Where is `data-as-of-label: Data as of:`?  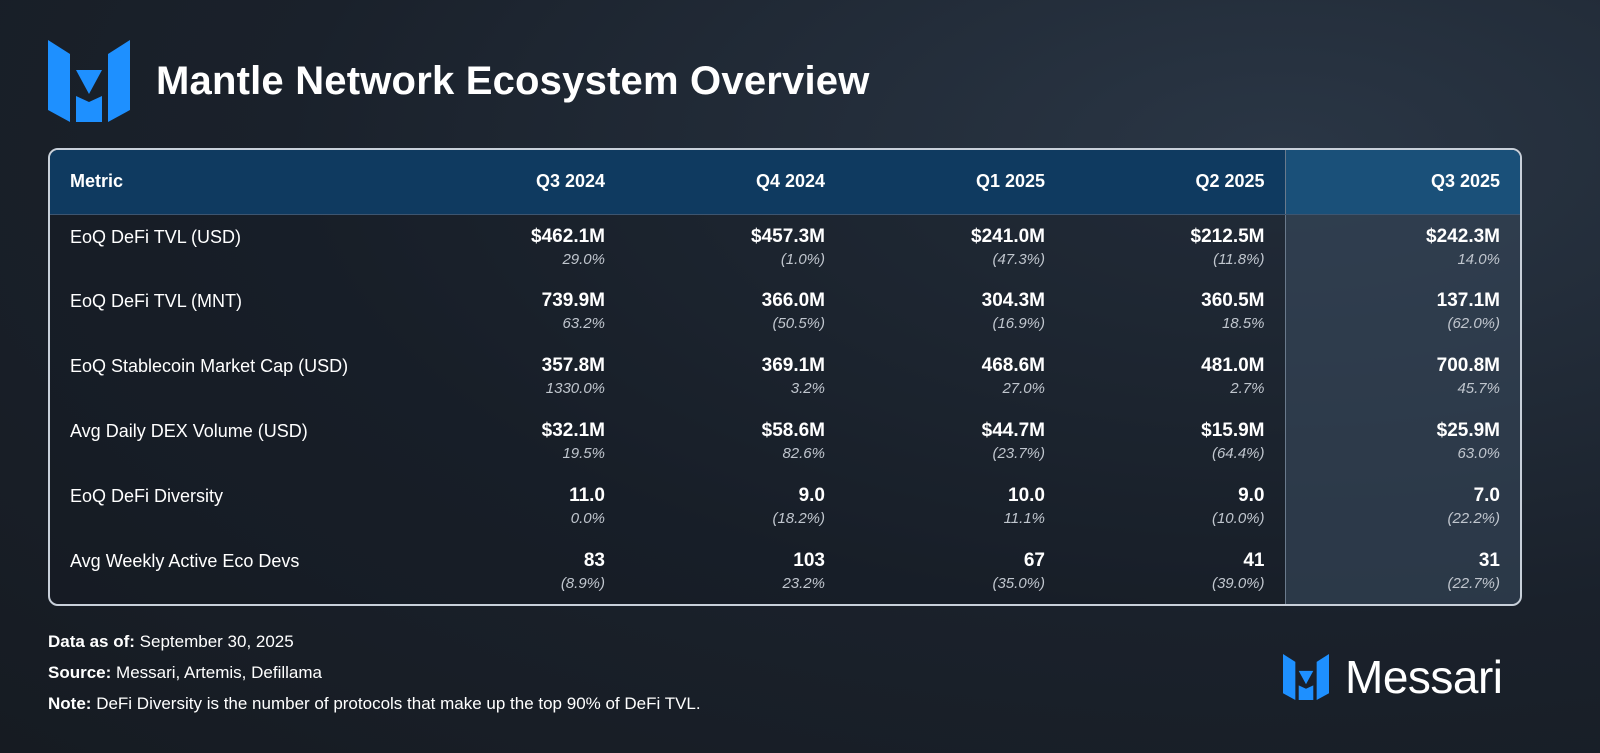
data-as-of-label: Data as of: is located at coordinates (91, 641).